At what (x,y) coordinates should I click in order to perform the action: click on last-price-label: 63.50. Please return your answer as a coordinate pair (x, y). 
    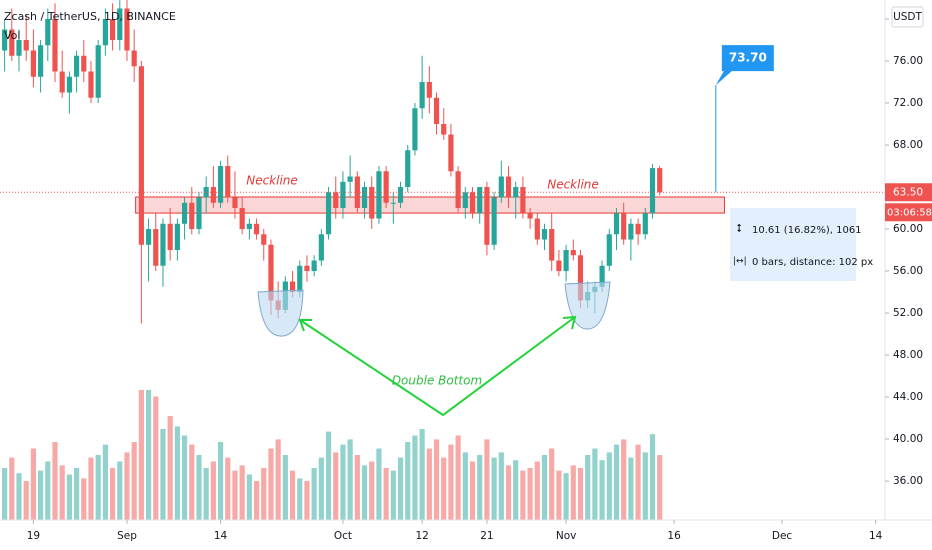
    Looking at the image, I should click on (908, 192).